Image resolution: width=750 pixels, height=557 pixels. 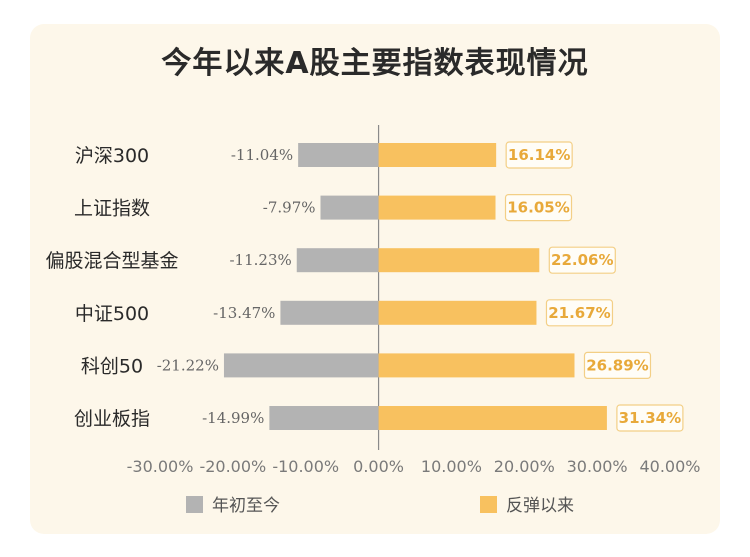 I want to click on data-label-rebound: 22.06%, so click(x=582, y=260).